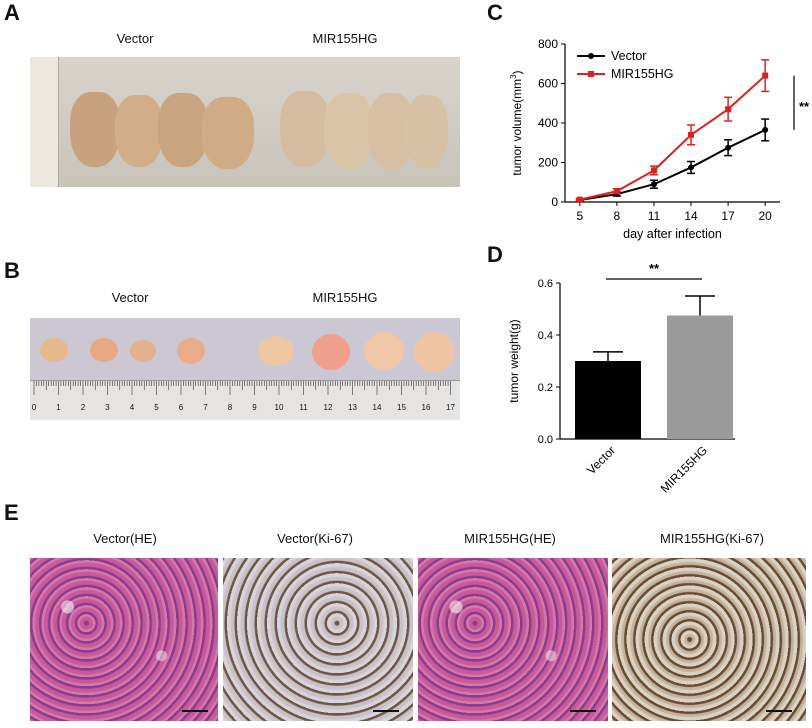 The image size is (812, 728). Describe the element at coordinates (12, 270) in the screenshot. I see `panel-b-letter: B` at that location.